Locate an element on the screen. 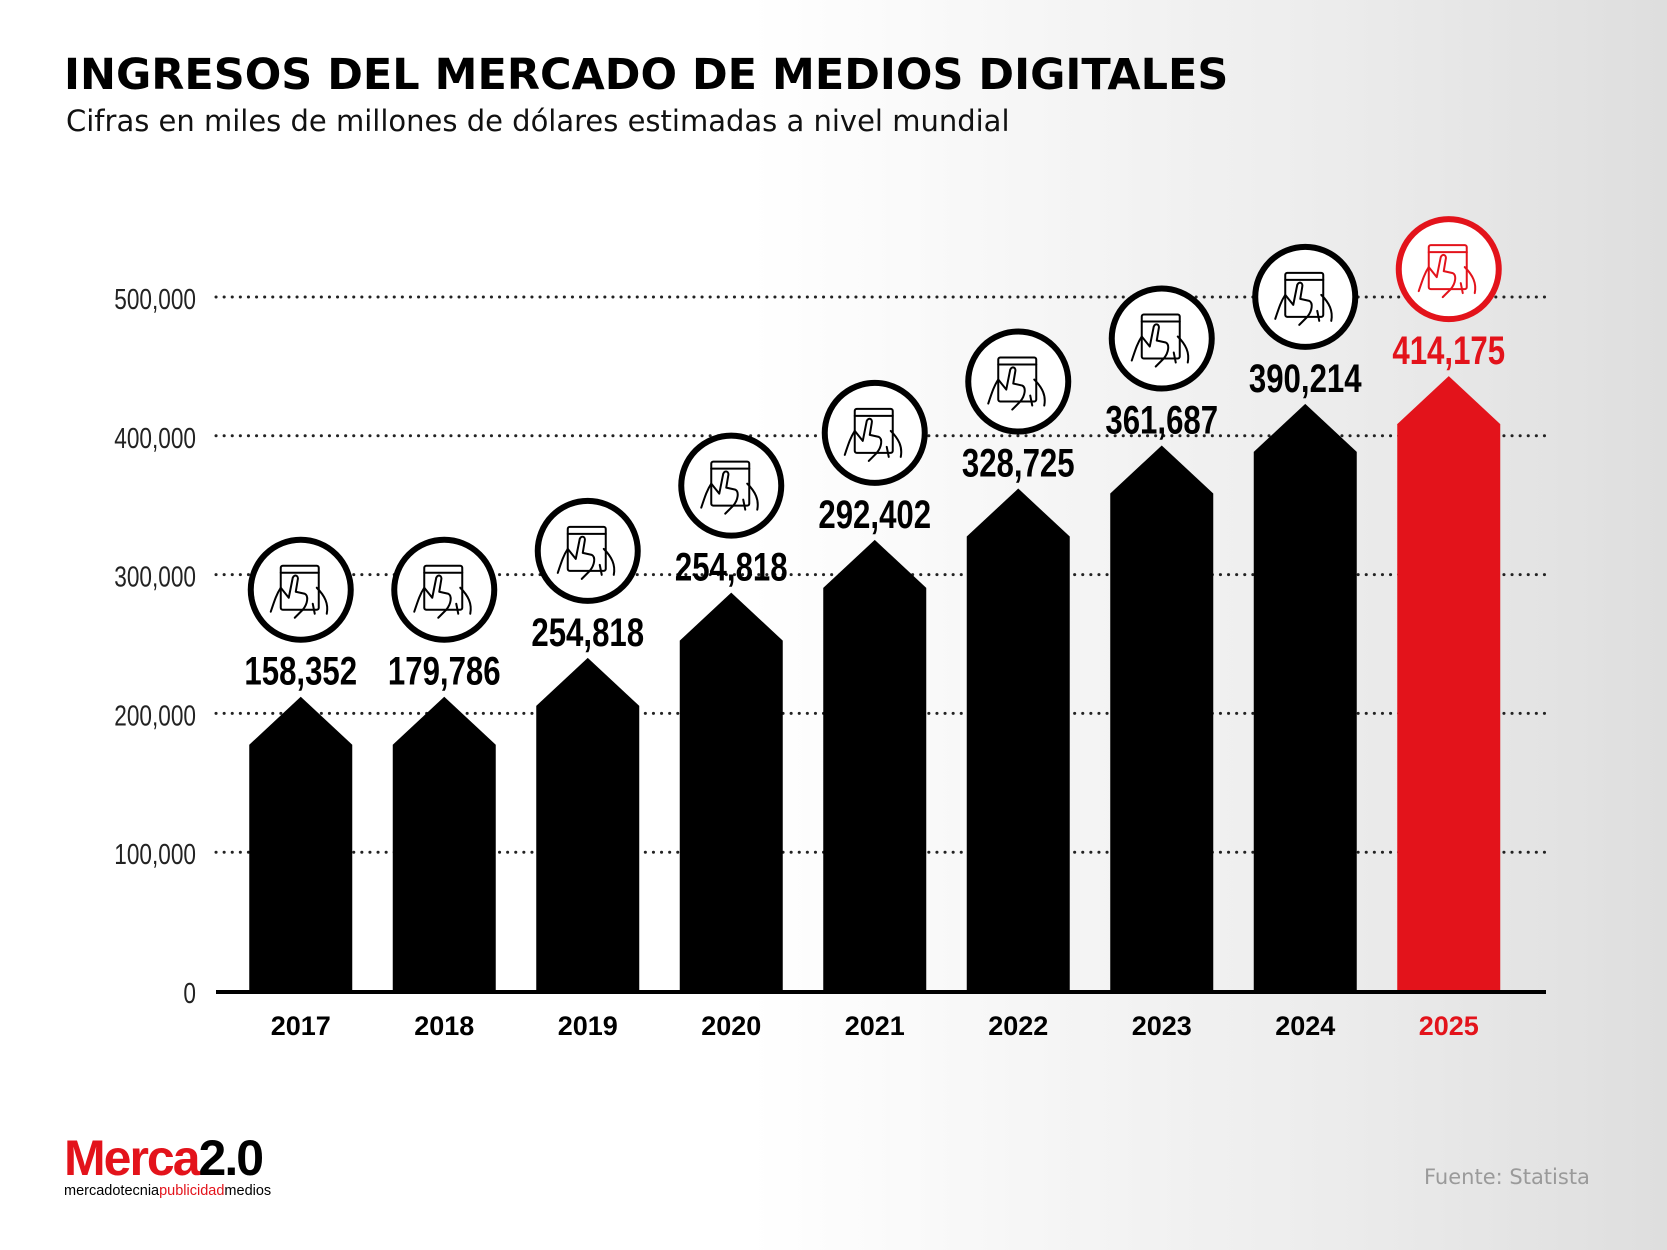 The image size is (1667, 1250). x-tick-label: 2021 is located at coordinates (875, 1026).